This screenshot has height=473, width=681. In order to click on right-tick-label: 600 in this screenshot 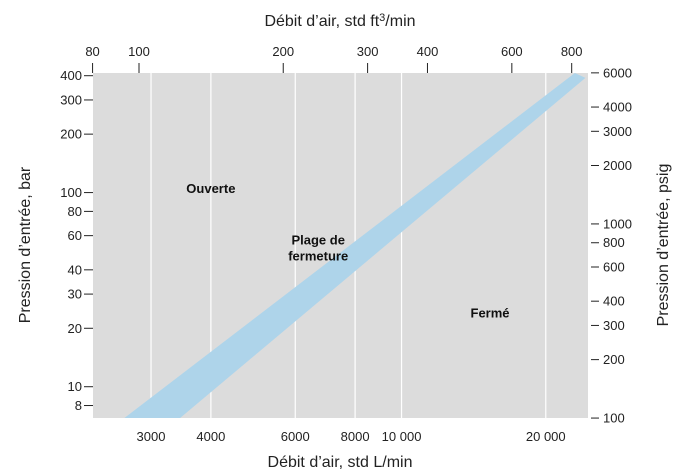, I will do `click(614, 266)`.